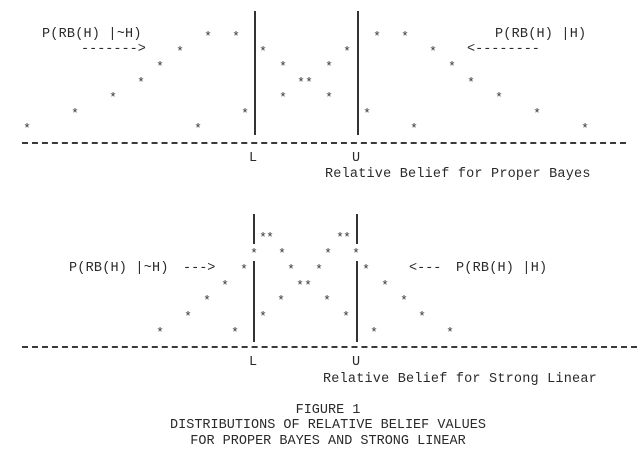 The image size is (640, 459). What do you see at coordinates (324, 143) in the screenshot?
I see `x-axis-top` at bounding box center [324, 143].